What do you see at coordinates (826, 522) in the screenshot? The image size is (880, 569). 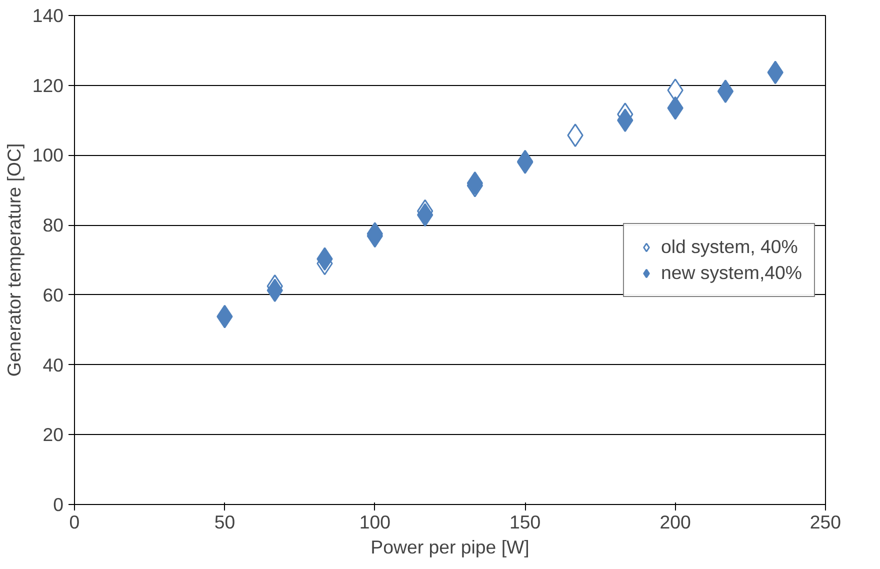 I see `x-tick-label: 250` at bounding box center [826, 522].